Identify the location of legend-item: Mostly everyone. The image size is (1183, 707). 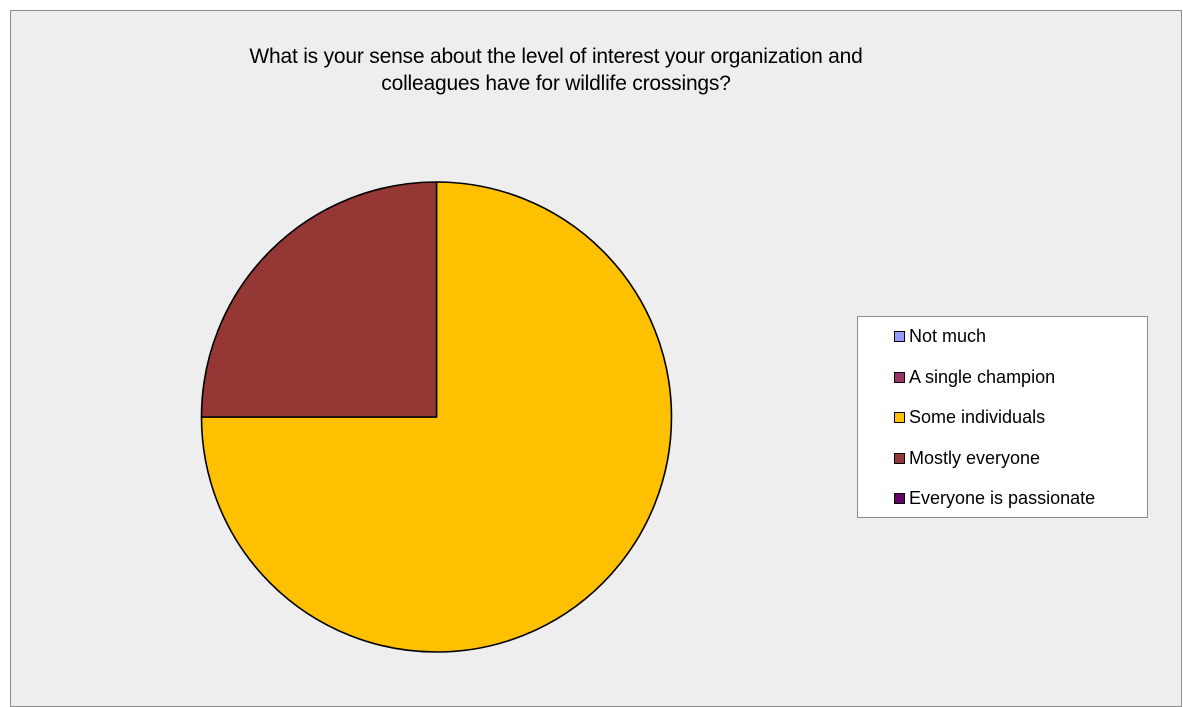
(1020, 468).